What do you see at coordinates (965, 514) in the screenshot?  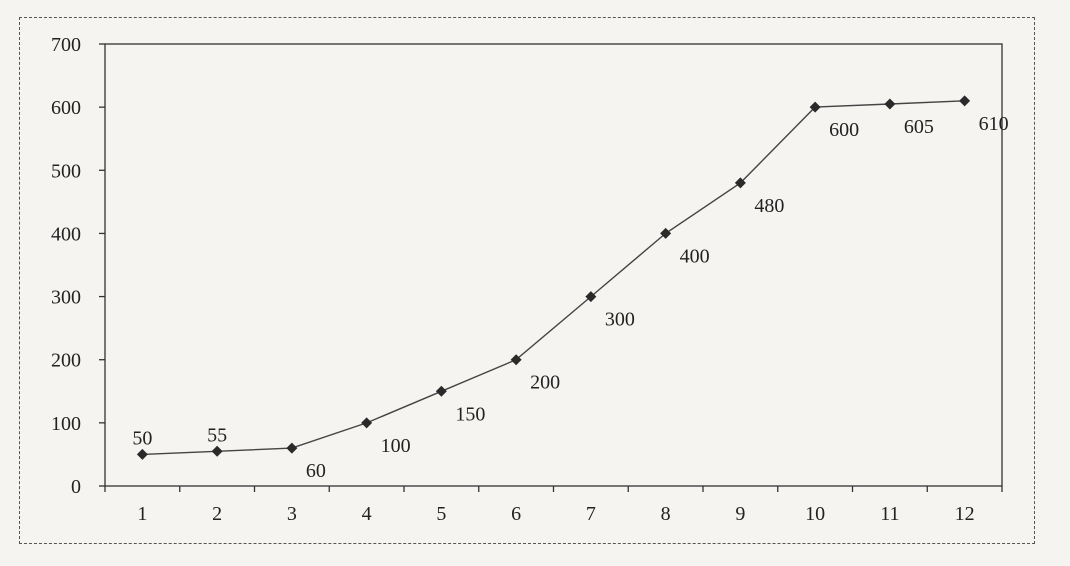 I see `x-tick-label: 12` at bounding box center [965, 514].